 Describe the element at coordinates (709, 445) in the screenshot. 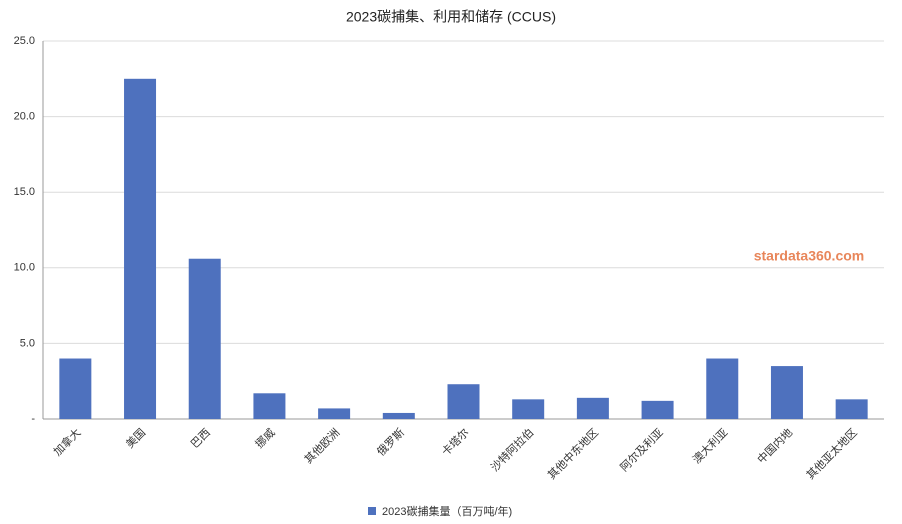

I see `x-tick-label: 澳大利亚` at that location.